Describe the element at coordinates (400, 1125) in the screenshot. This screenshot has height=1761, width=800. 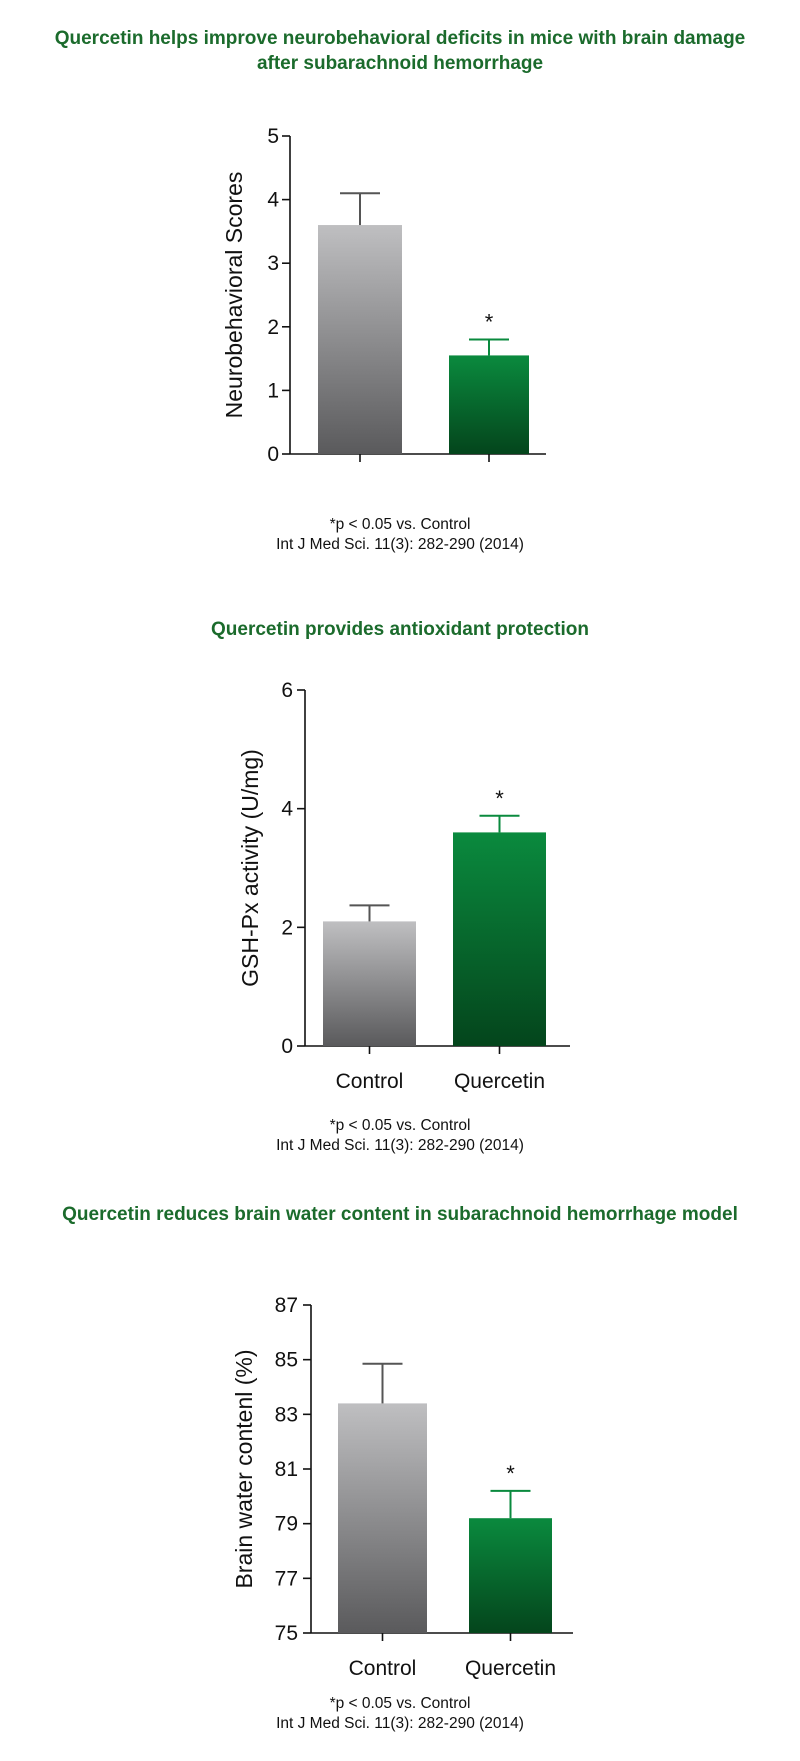
I see `chart-2-footnote: *p < 0.05 vs. Control` at that location.